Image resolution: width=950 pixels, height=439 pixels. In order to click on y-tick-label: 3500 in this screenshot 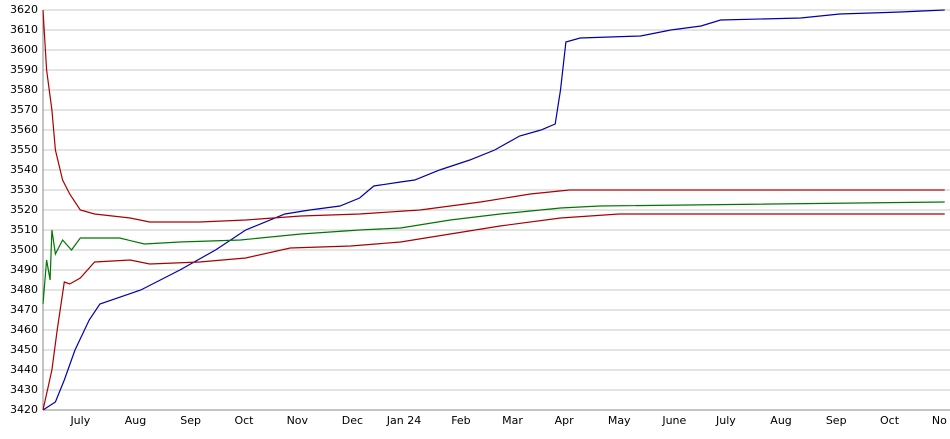, I will do `click(24, 249)`.